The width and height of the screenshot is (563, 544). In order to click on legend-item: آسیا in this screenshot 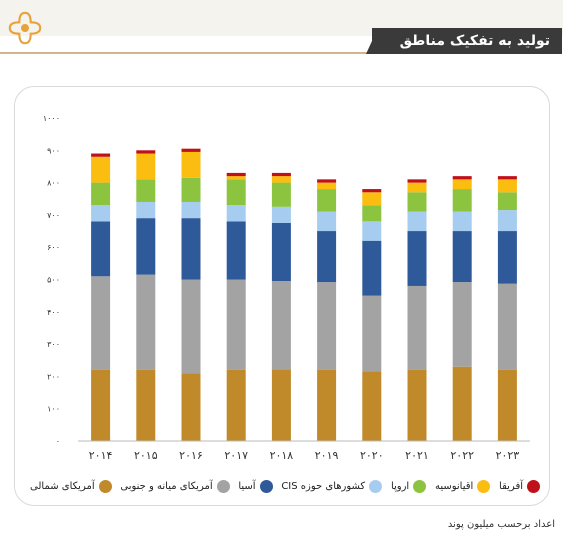, I will do `click(255, 486)`.